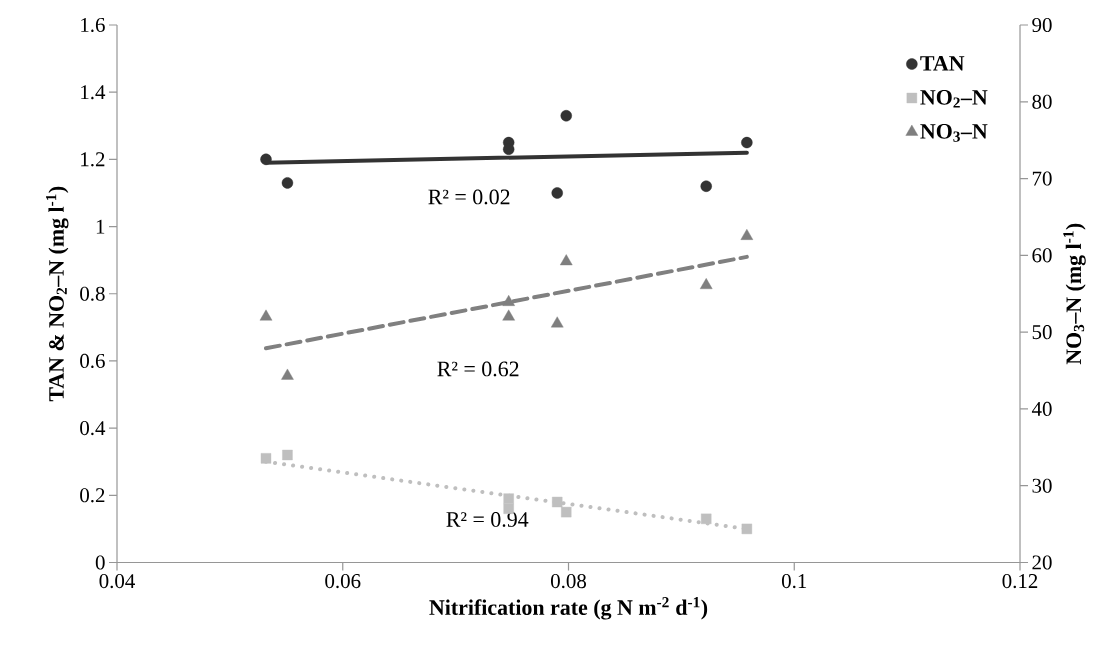 The width and height of the screenshot is (1118, 657). I want to click on y2-axis-title: NO$_{3}$–N (mg l$^{-1}$), so click(1074, 294).